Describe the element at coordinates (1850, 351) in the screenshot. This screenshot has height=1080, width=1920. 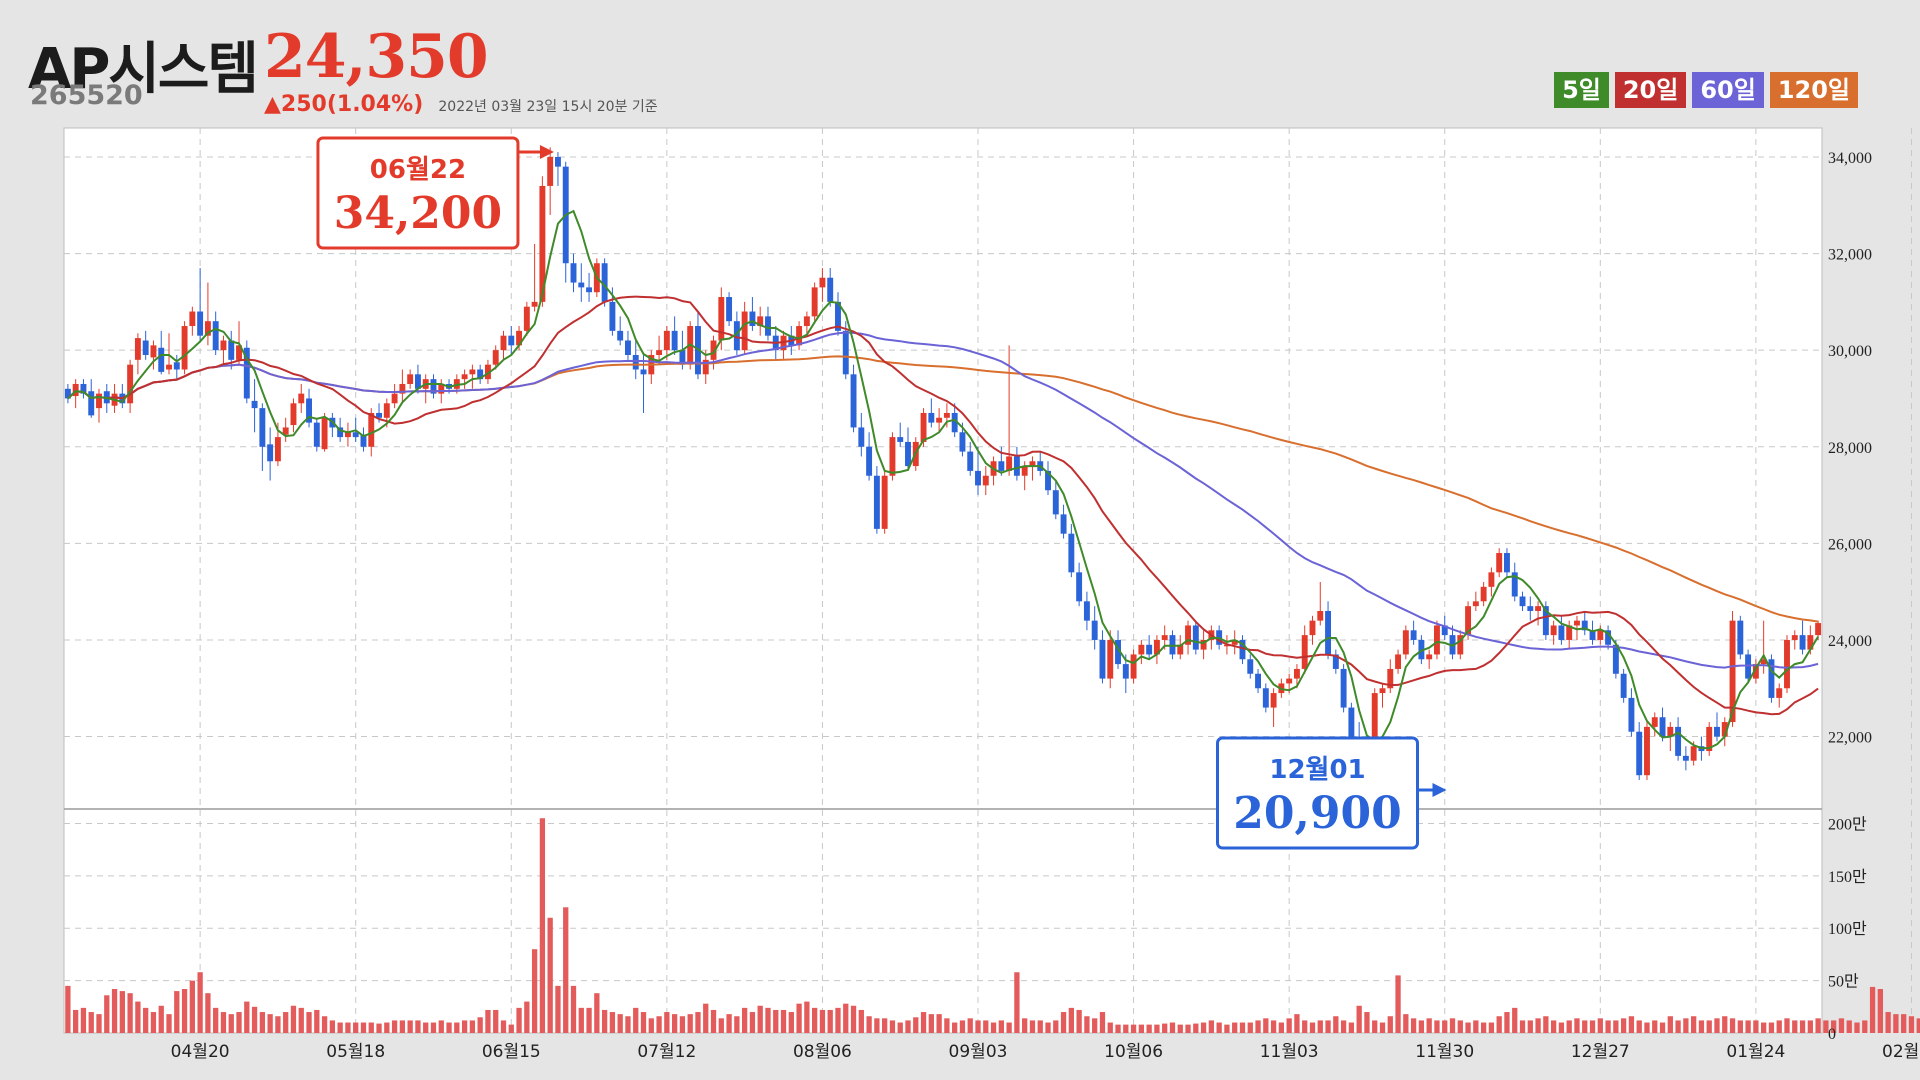
I see `price-tick-label: 30,000` at that location.